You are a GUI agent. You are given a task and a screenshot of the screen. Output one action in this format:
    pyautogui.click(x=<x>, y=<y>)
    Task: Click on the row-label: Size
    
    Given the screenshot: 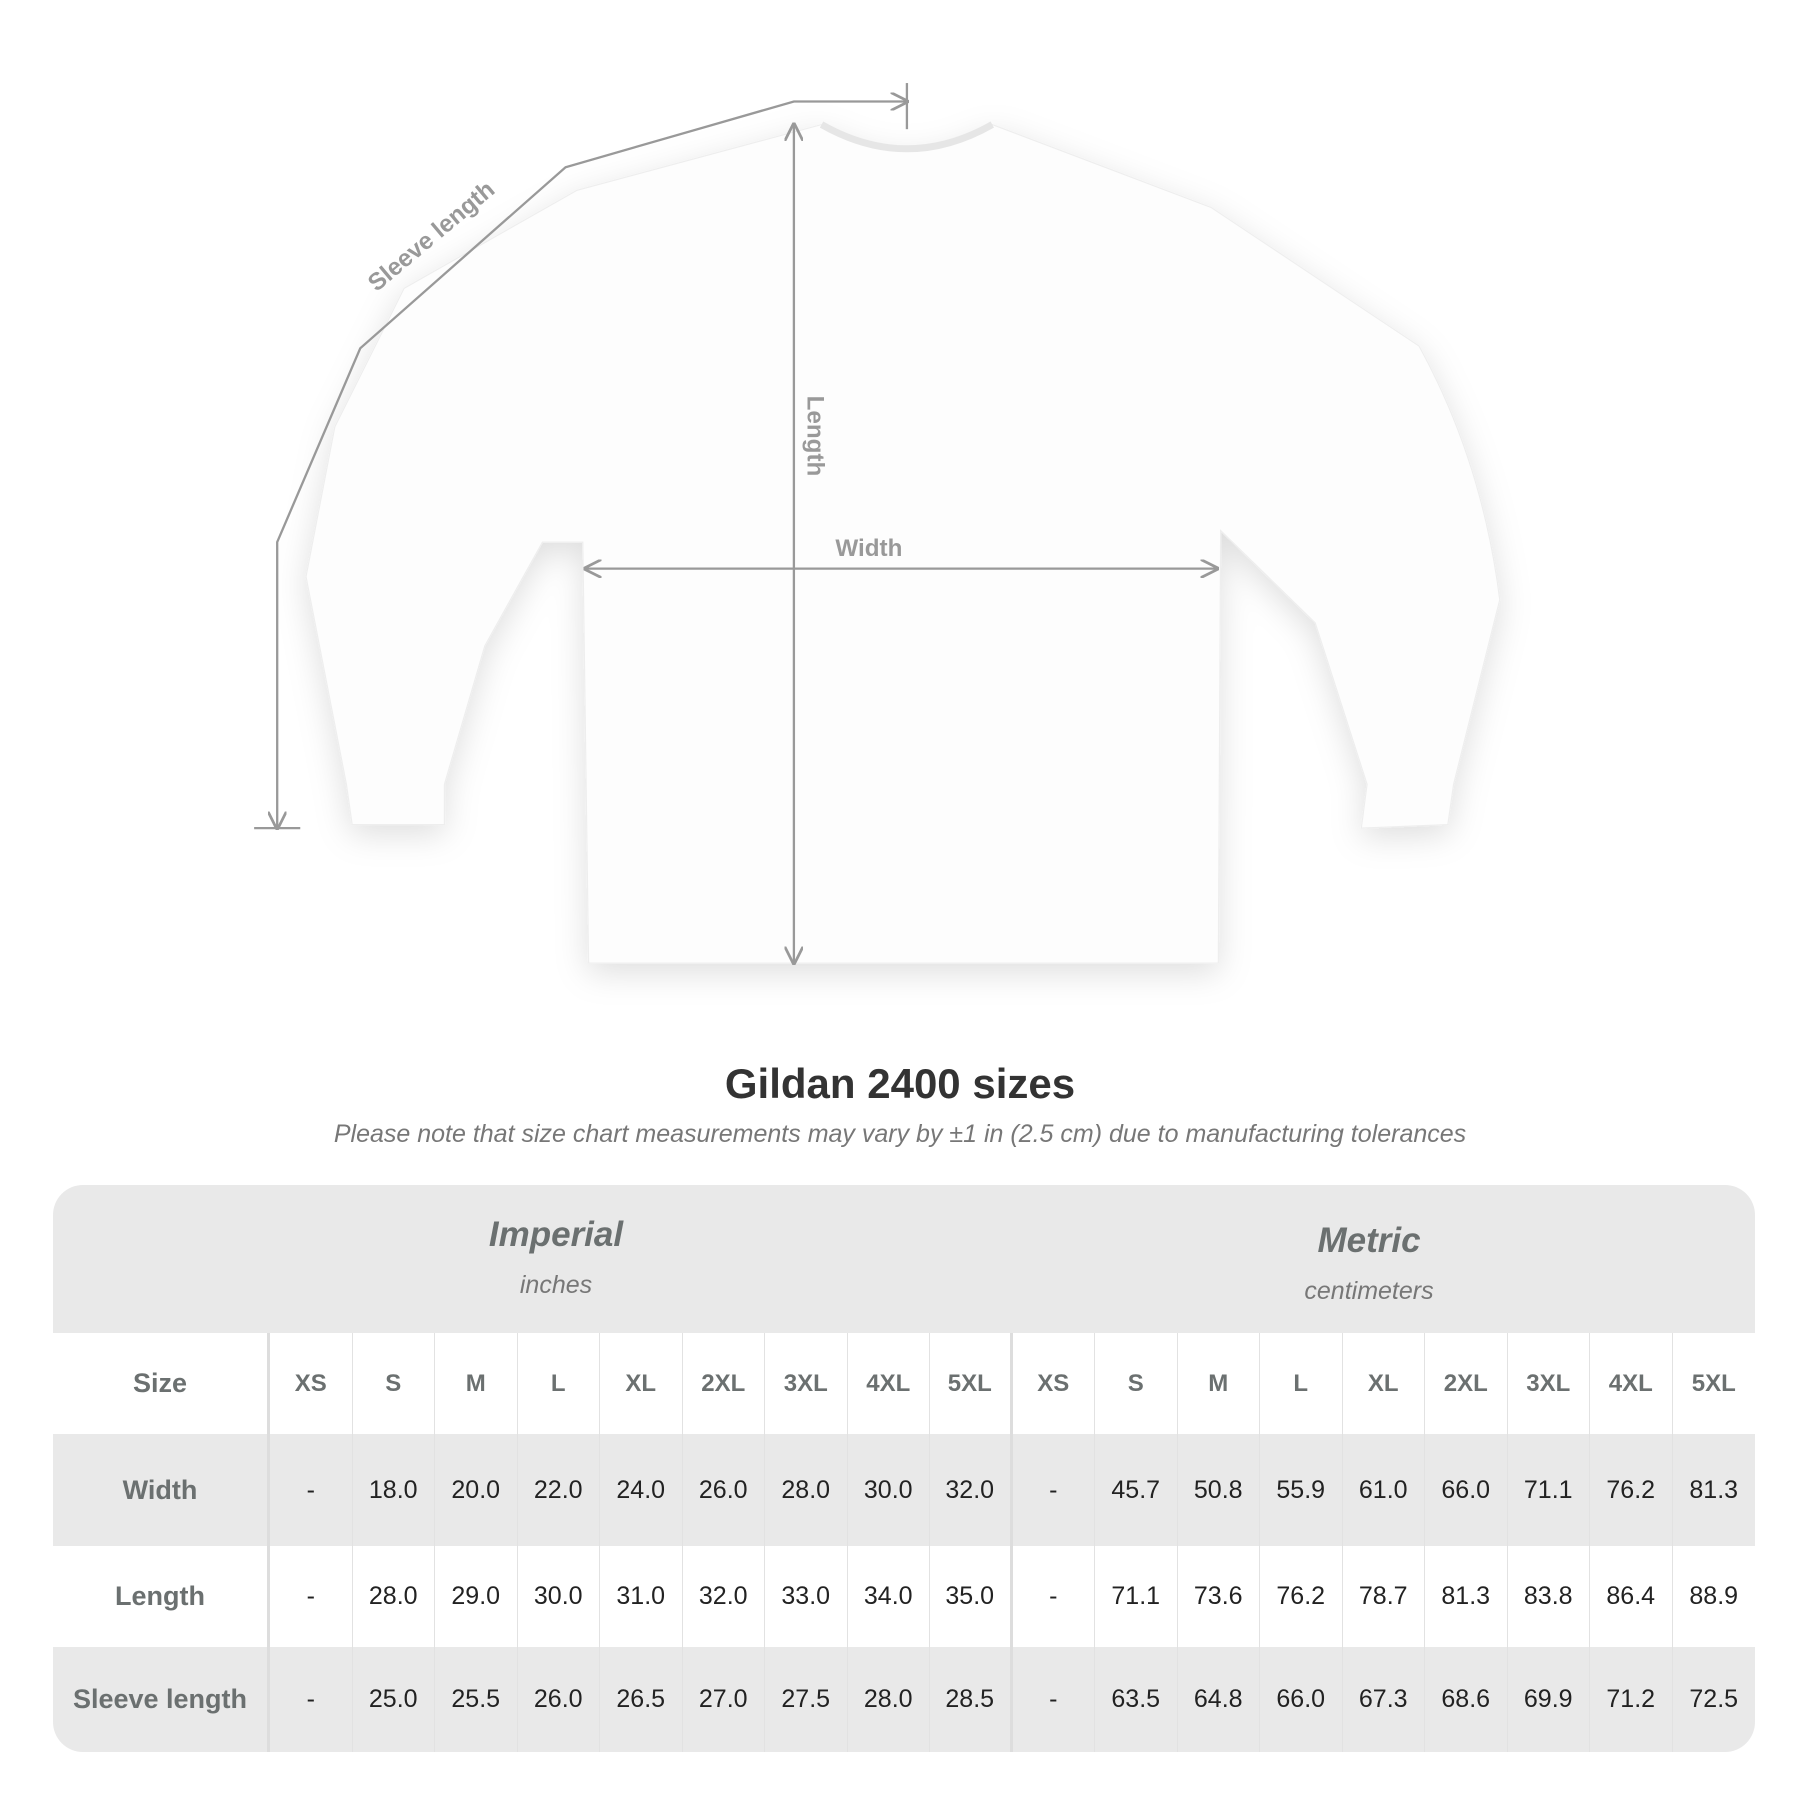 What is the action you would take?
    pyautogui.click(x=161, y=1383)
    